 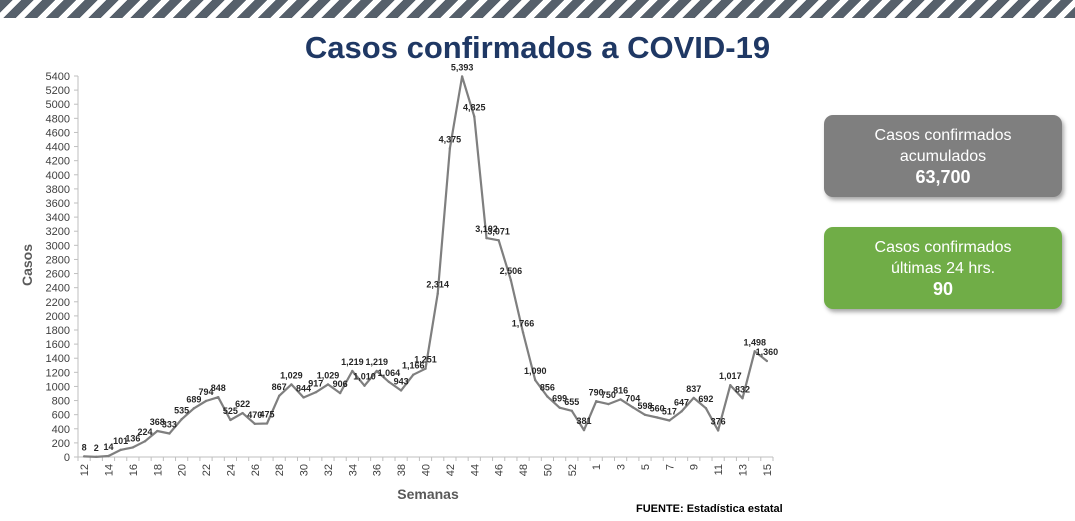 I want to click on data-label: 525, so click(x=230, y=411).